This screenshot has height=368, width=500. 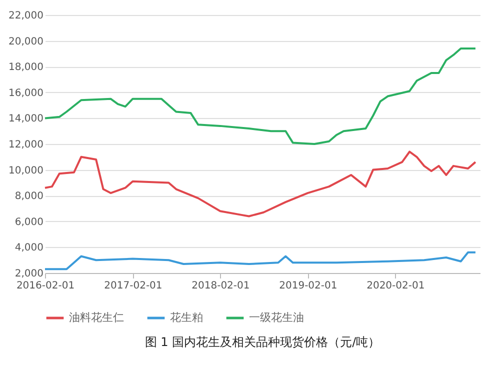 I want to click on legend-label: 一级花生油, so click(x=276, y=317).